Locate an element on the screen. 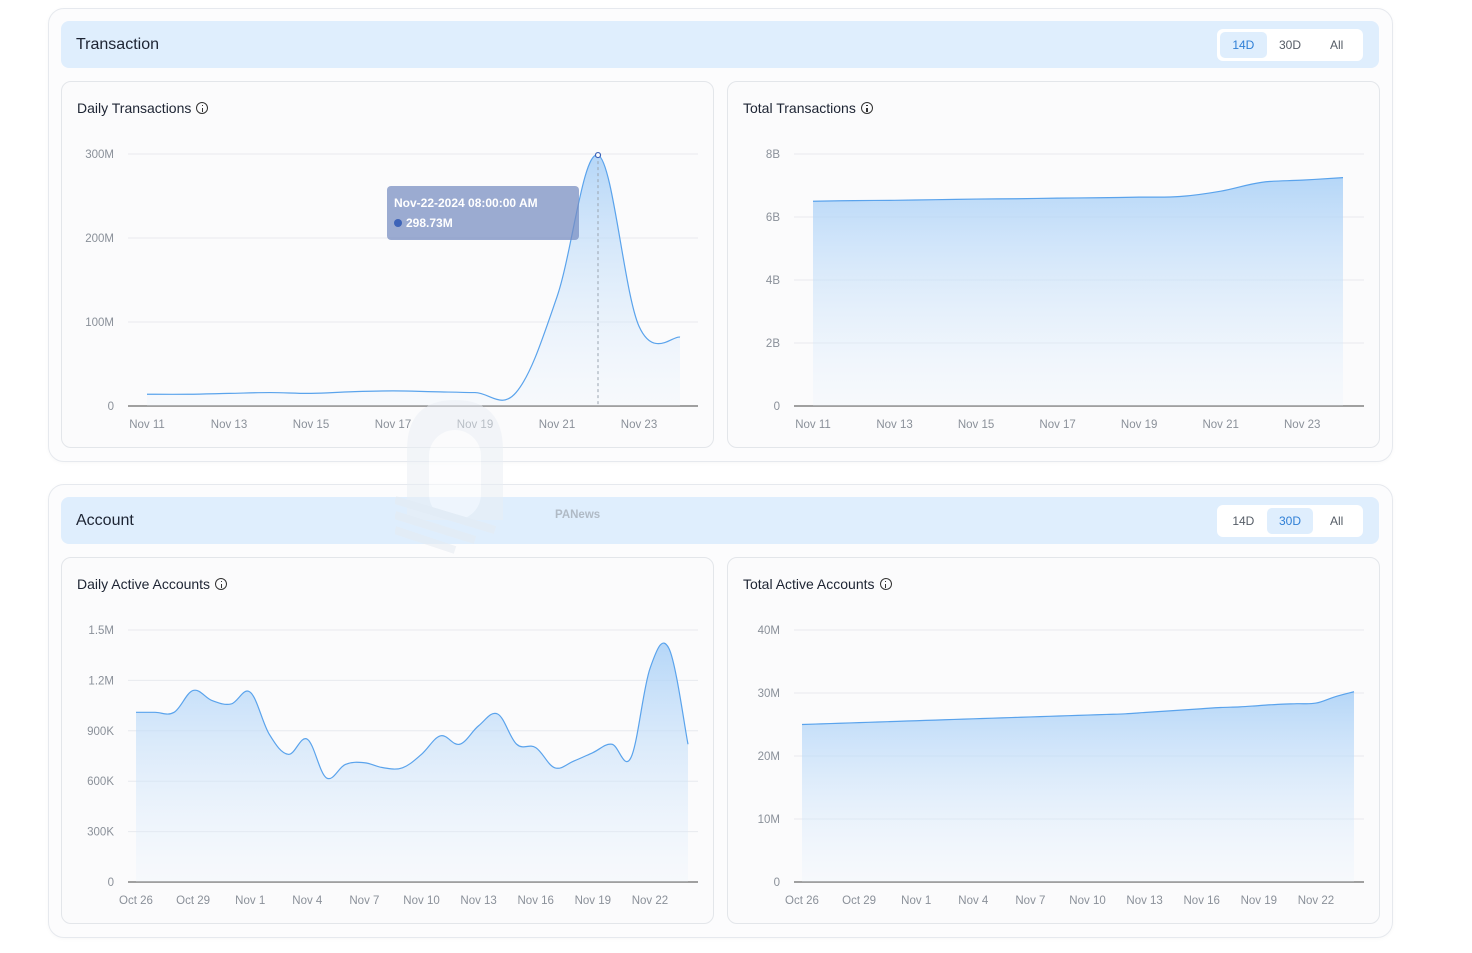 Image resolution: width=1472 pixels, height=953 pixels. y-tick-label: 20M is located at coordinates (769, 757).